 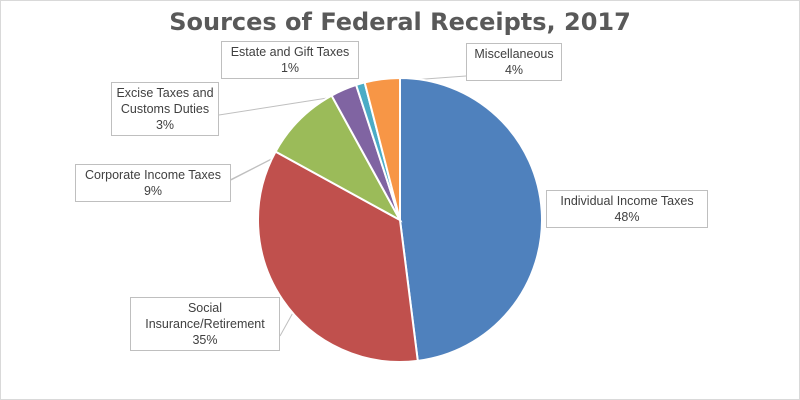 I want to click on label-value: 9%, so click(x=153, y=191).